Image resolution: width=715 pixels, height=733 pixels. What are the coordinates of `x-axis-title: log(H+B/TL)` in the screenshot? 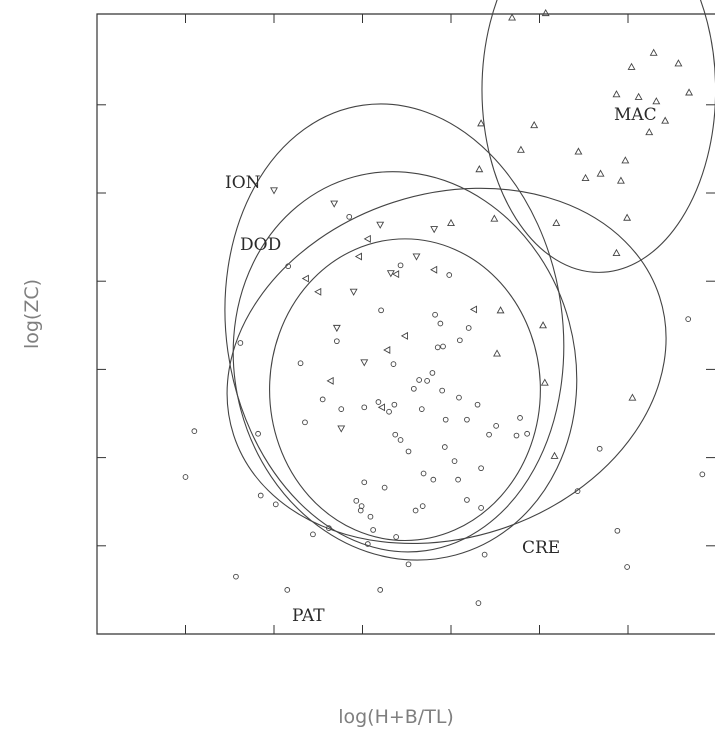 It's located at (396, 717).